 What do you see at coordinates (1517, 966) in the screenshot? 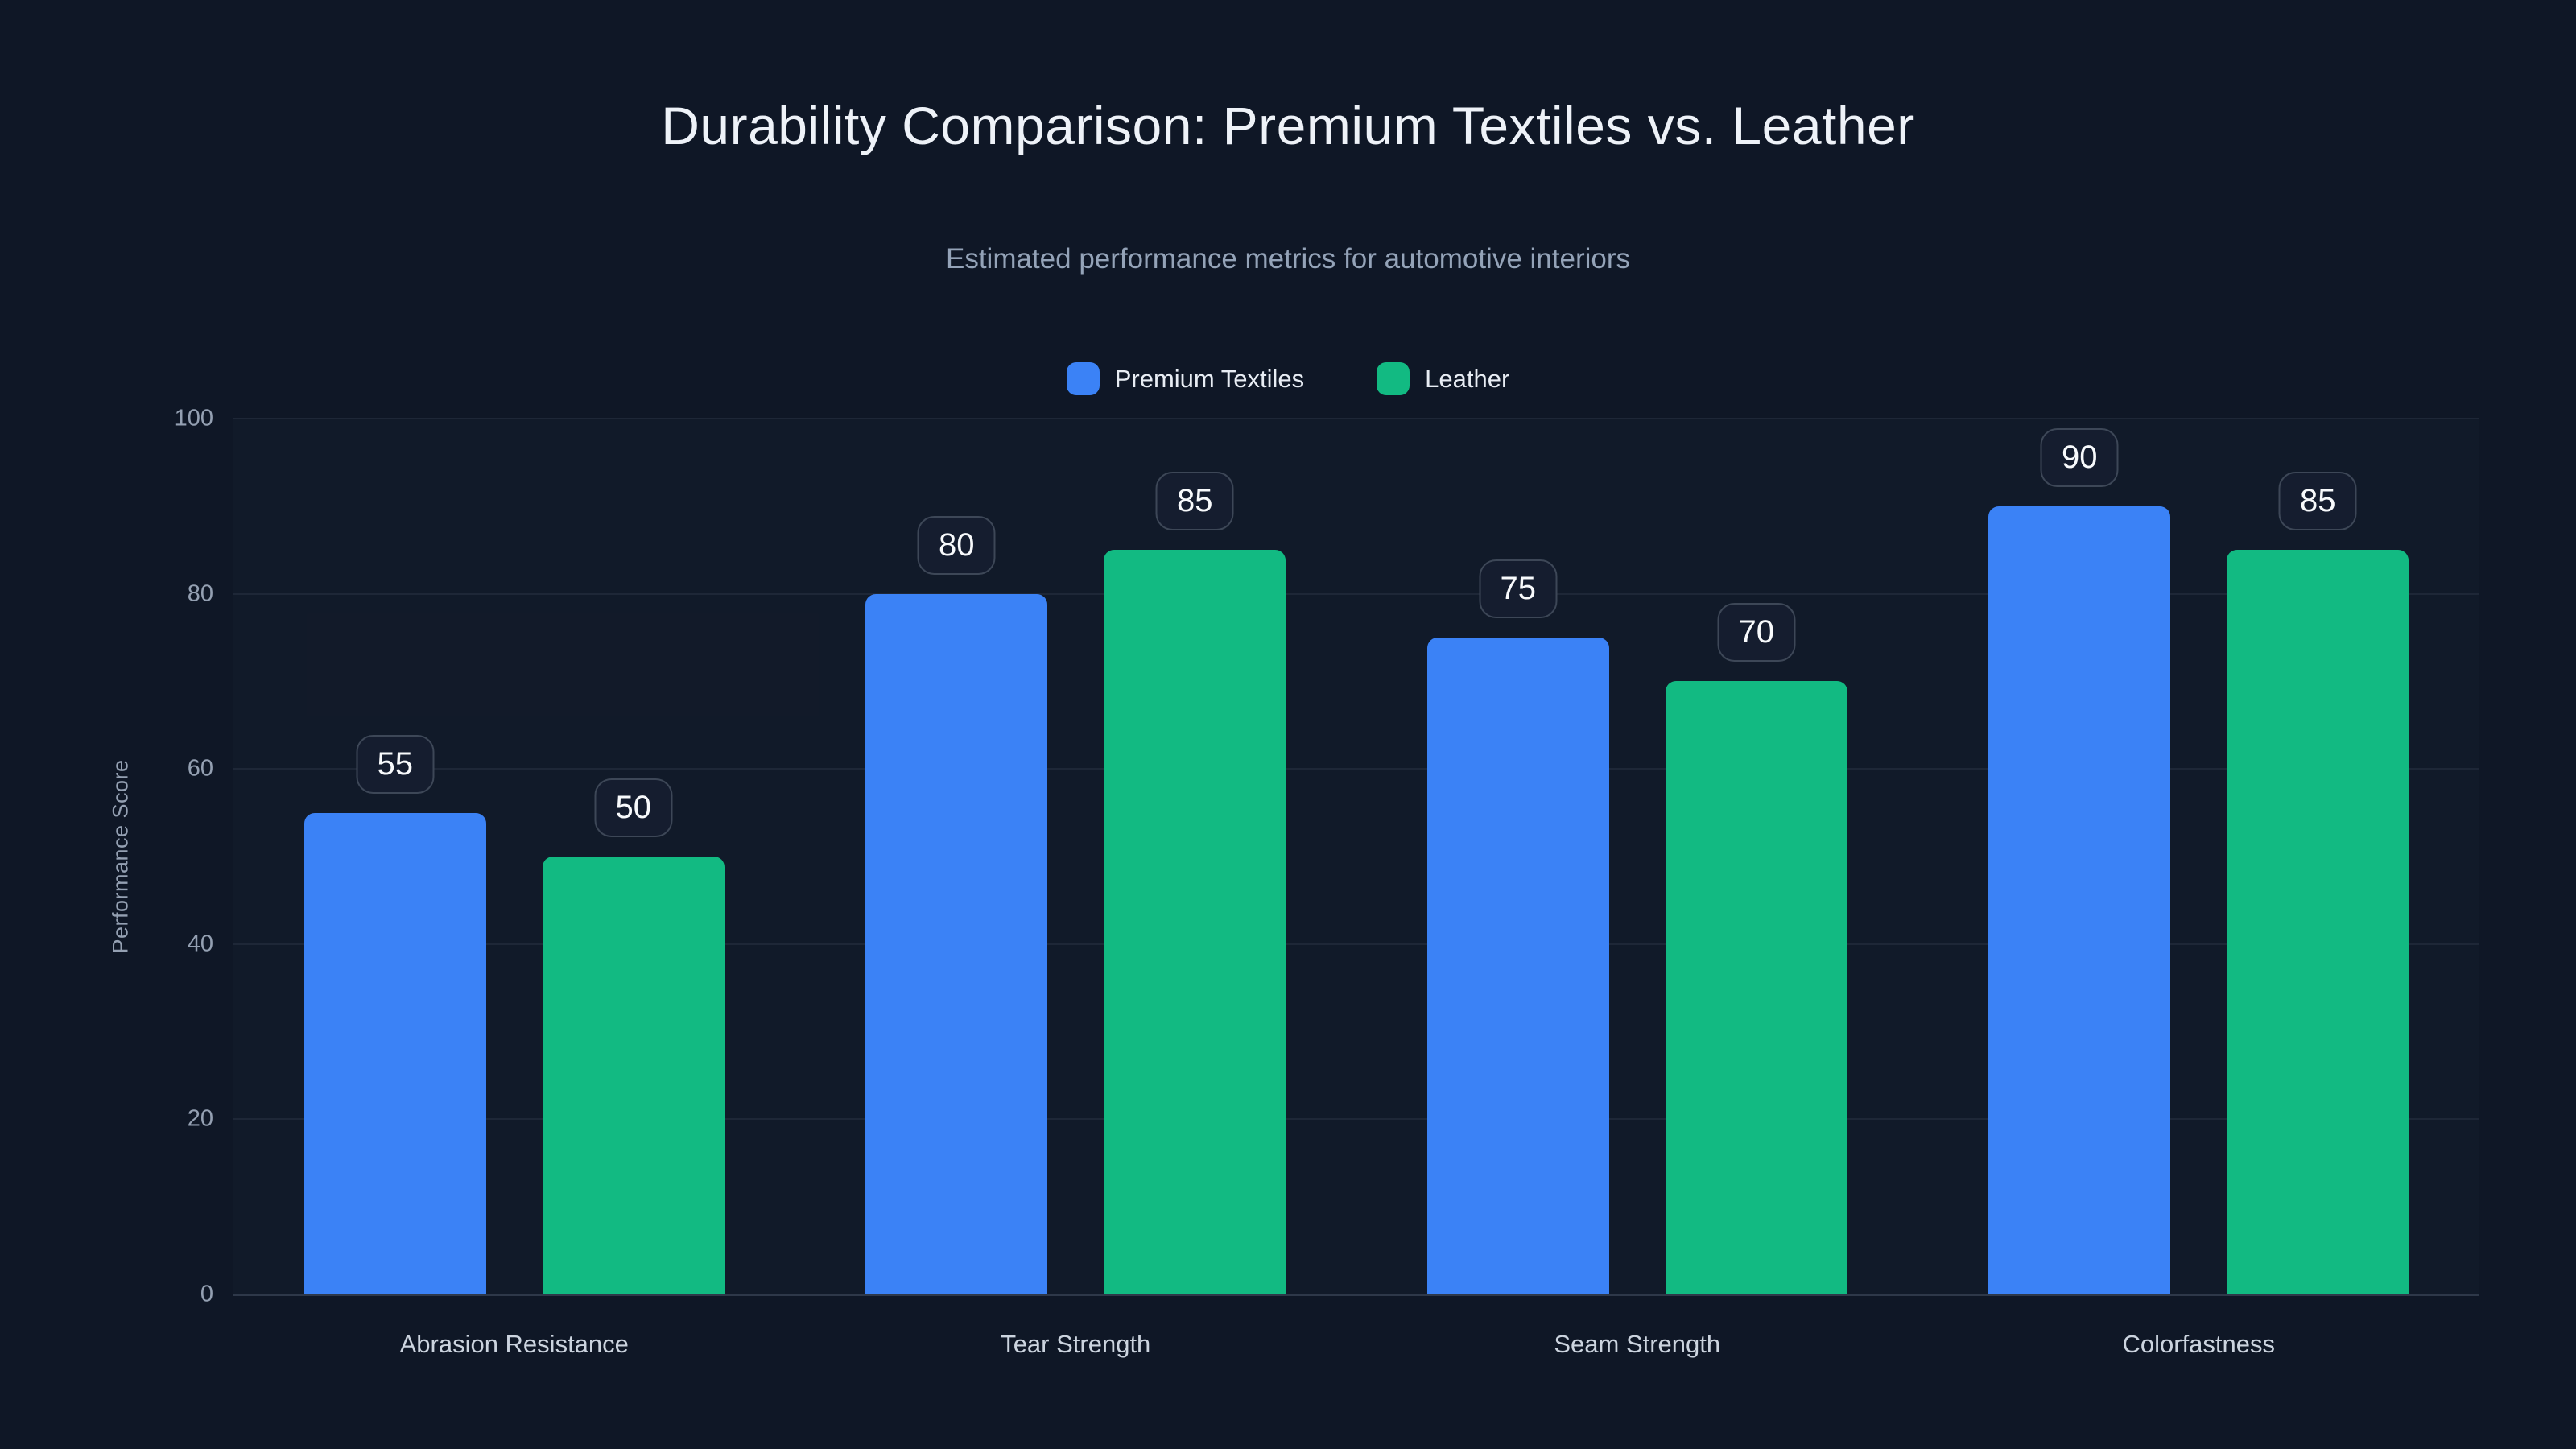
I see `bar-premium-textiles-seam-strength` at bounding box center [1517, 966].